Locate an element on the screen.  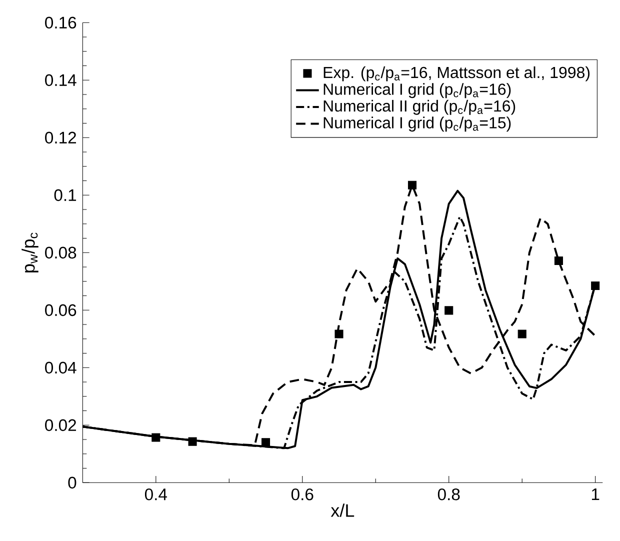
y-tick-label: 0.04 is located at coordinates (60, 368).